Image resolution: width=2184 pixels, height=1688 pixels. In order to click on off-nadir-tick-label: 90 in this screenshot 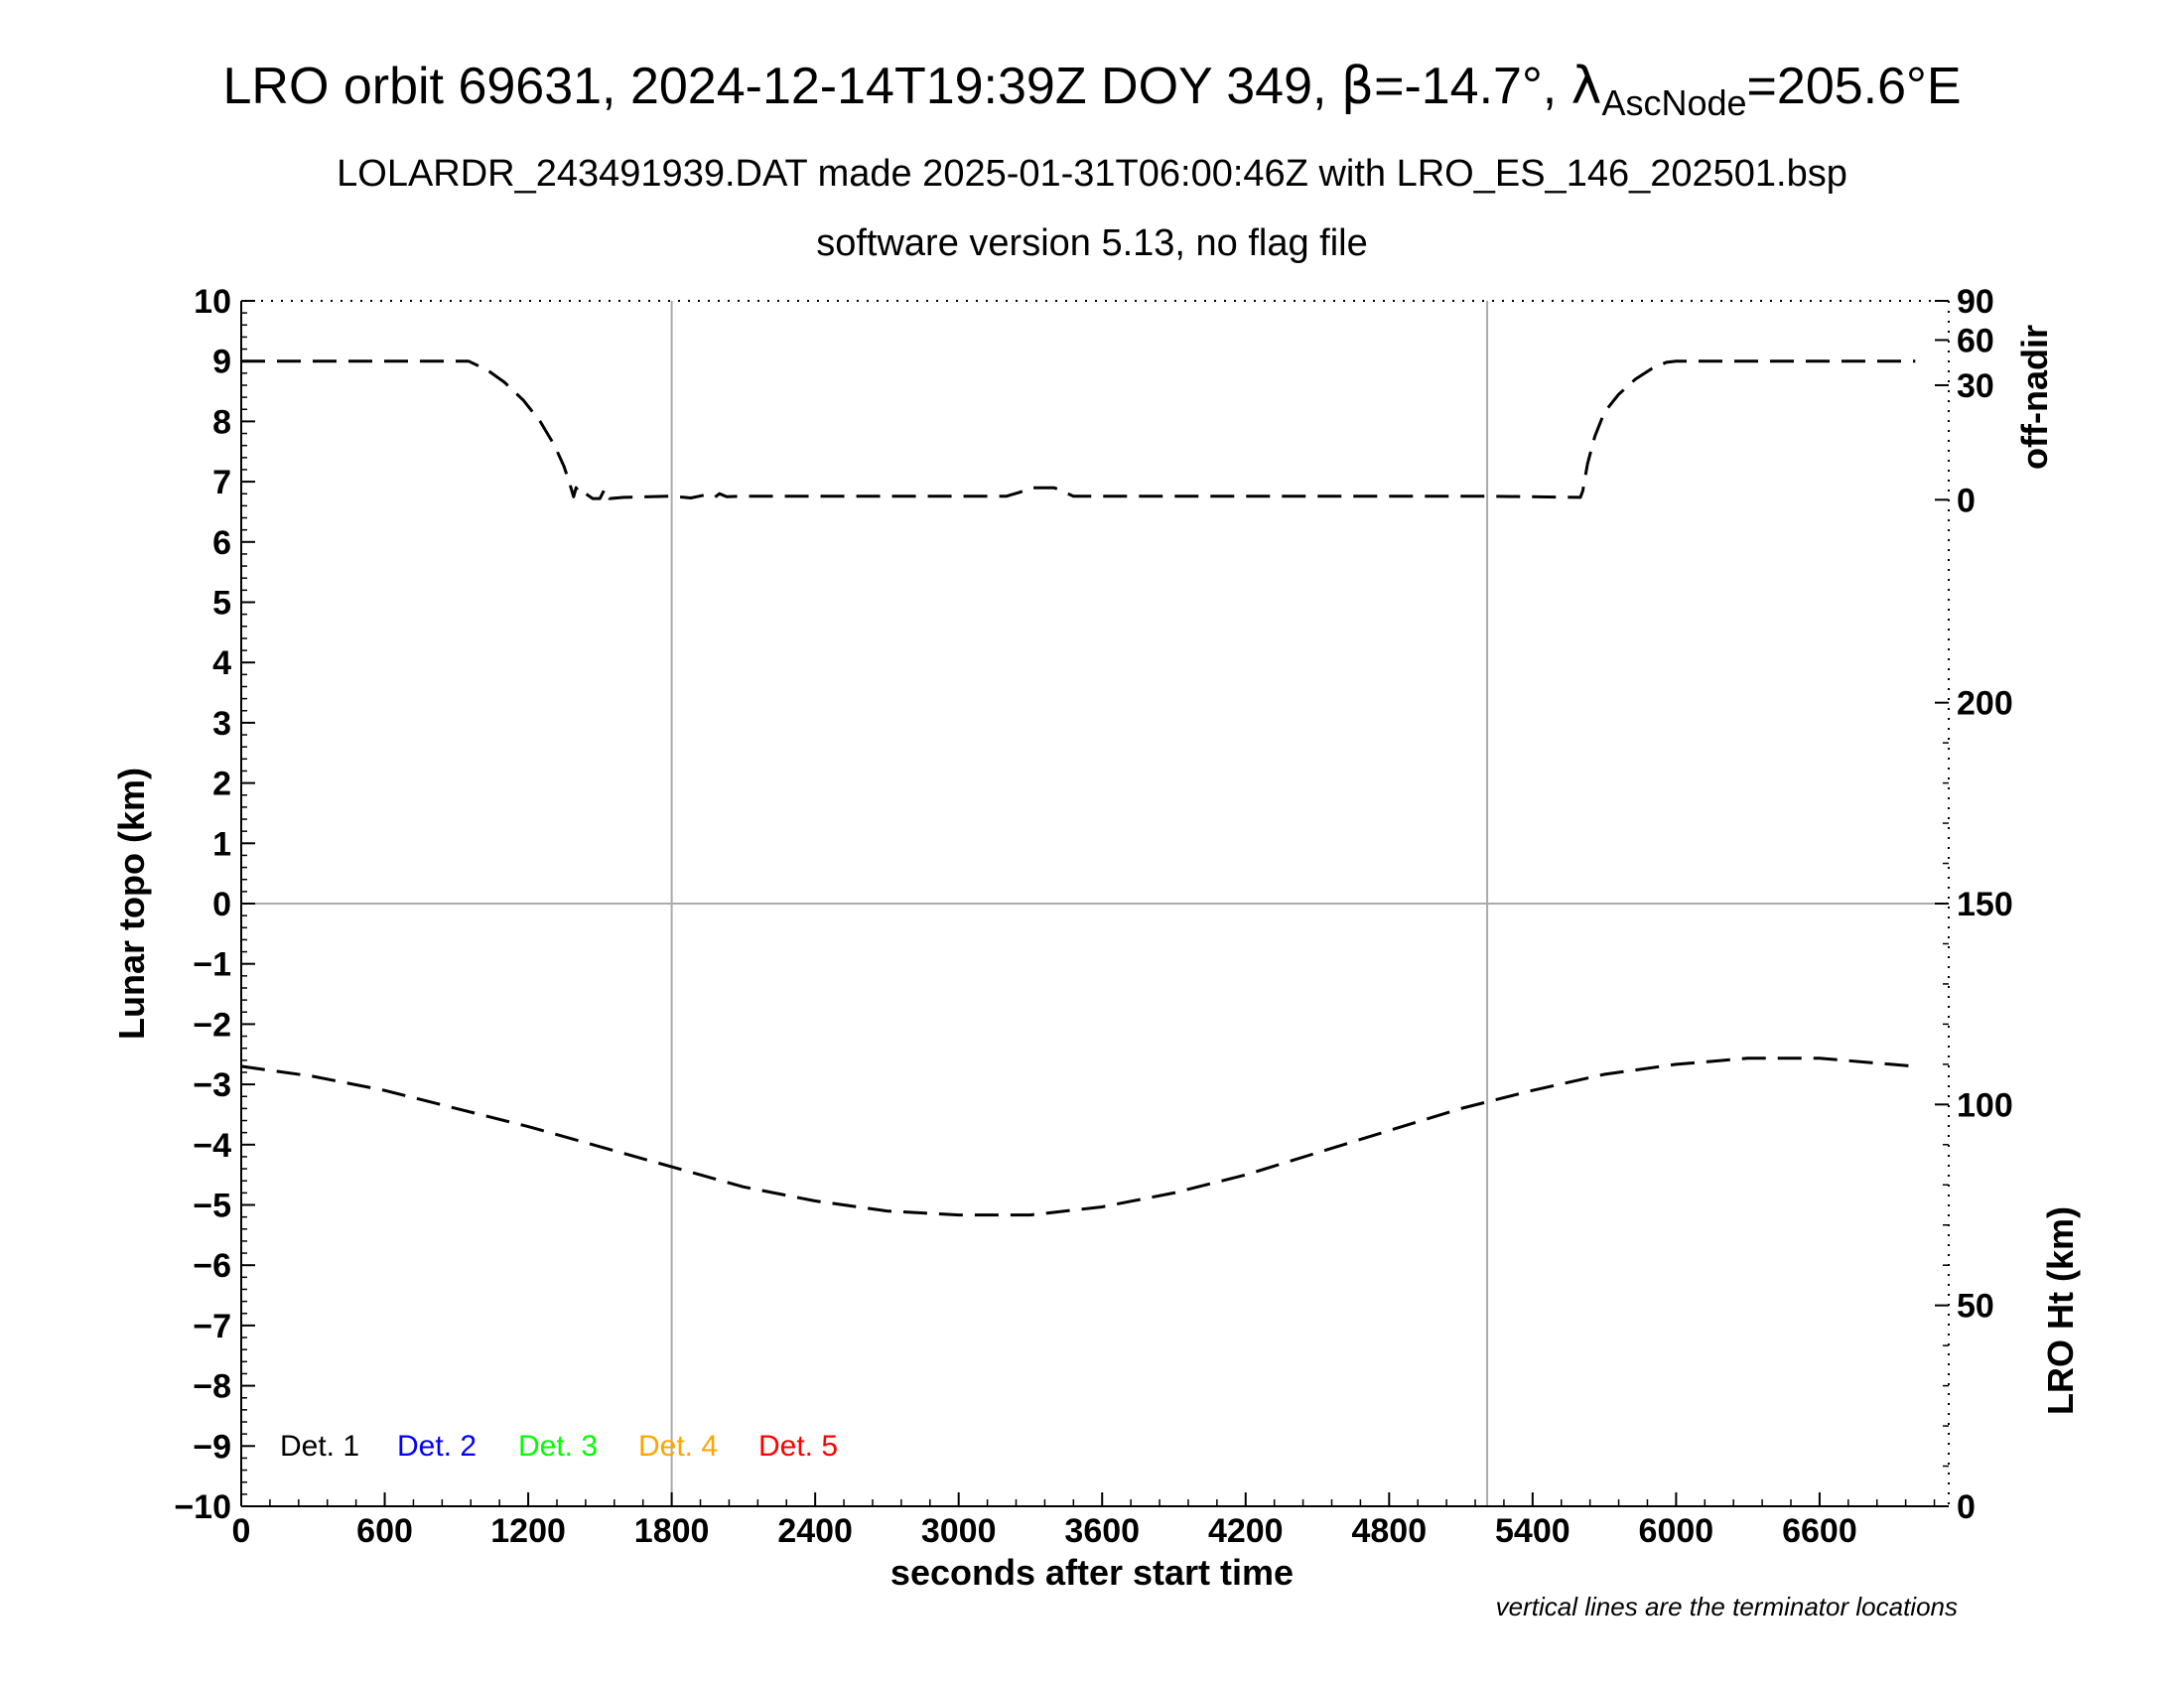, I will do `click(1975, 302)`.